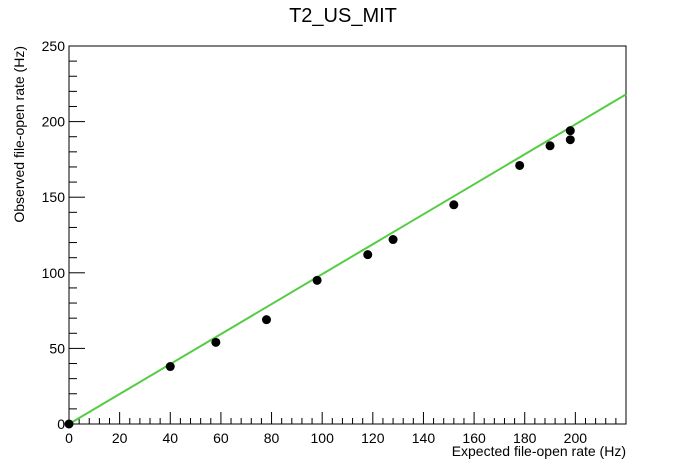 This screenshot has height=472, width=696. What do you see at coordinates (19, 134) in the screenshot?
I see `y-axis-title: Observed file-open rate (Hz)` at bounding box center [19, 134].